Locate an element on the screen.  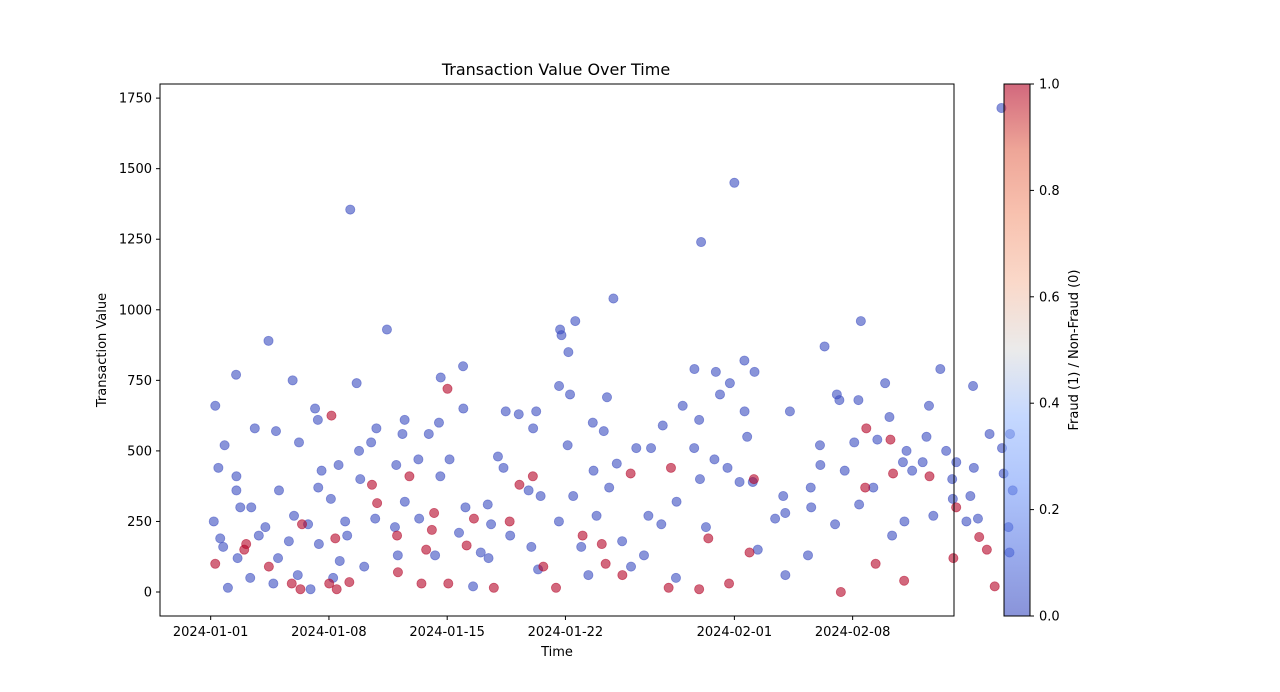
x-tick-label: 2024-02-08 is located at coordinates (853, 632).